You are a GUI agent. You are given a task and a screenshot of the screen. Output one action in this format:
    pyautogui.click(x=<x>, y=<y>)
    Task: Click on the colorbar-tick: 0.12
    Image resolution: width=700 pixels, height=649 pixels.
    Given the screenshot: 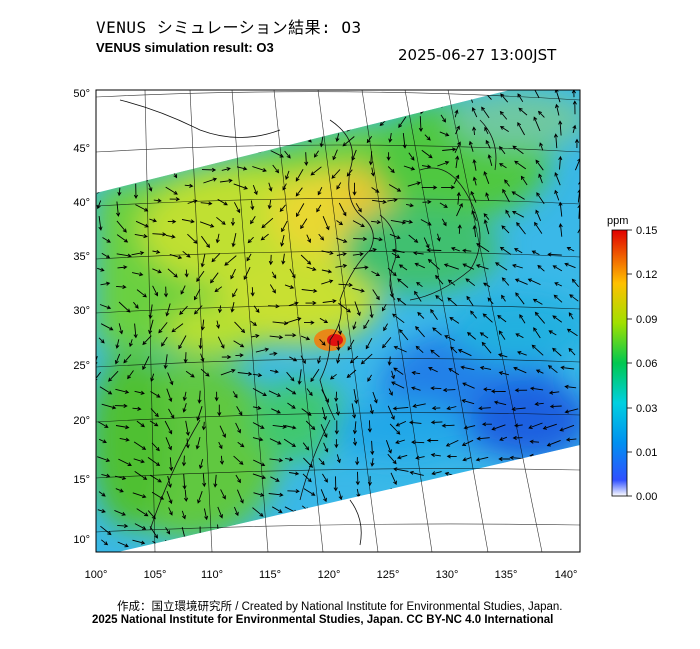 What is the action you would take?
    pyautogui.click(x=646, y=275)
    